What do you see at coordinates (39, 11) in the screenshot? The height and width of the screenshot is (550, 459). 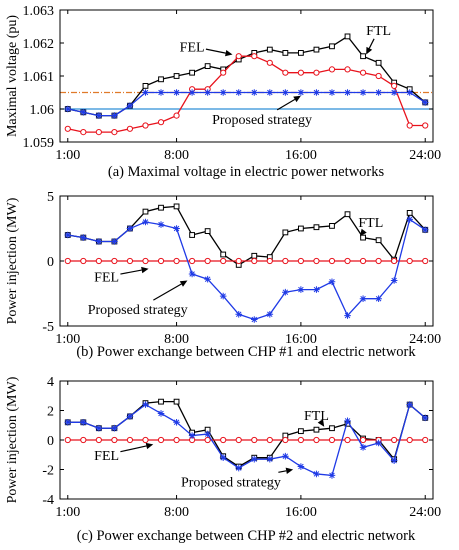 I see `y-tick-label: 1.063` at bounding box center [39, 11].